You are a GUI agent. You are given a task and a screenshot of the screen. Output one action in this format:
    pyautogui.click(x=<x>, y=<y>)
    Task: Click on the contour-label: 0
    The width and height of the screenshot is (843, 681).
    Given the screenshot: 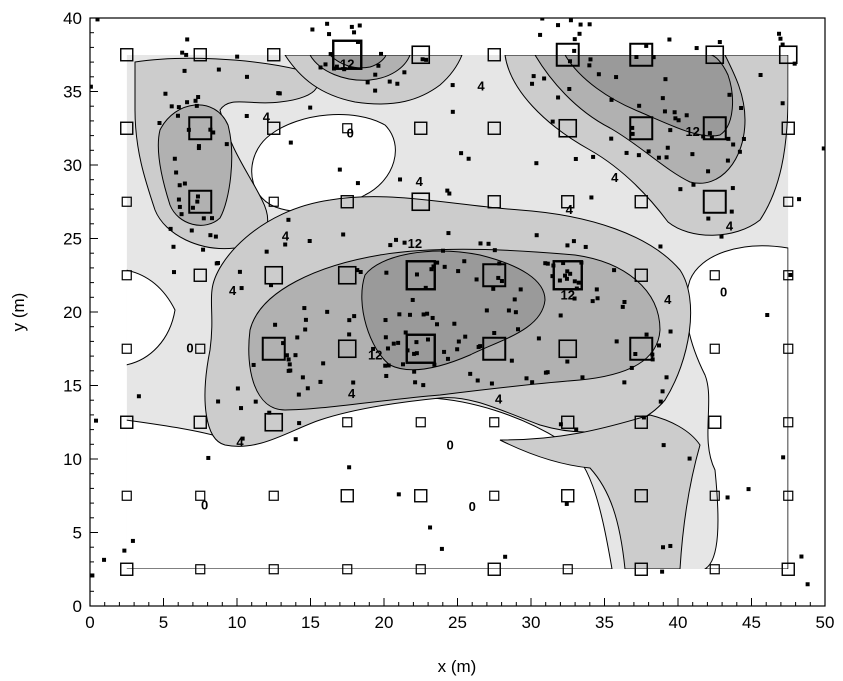 What is the action you would take?
    pyautogui.click(x=723, y=291)
    